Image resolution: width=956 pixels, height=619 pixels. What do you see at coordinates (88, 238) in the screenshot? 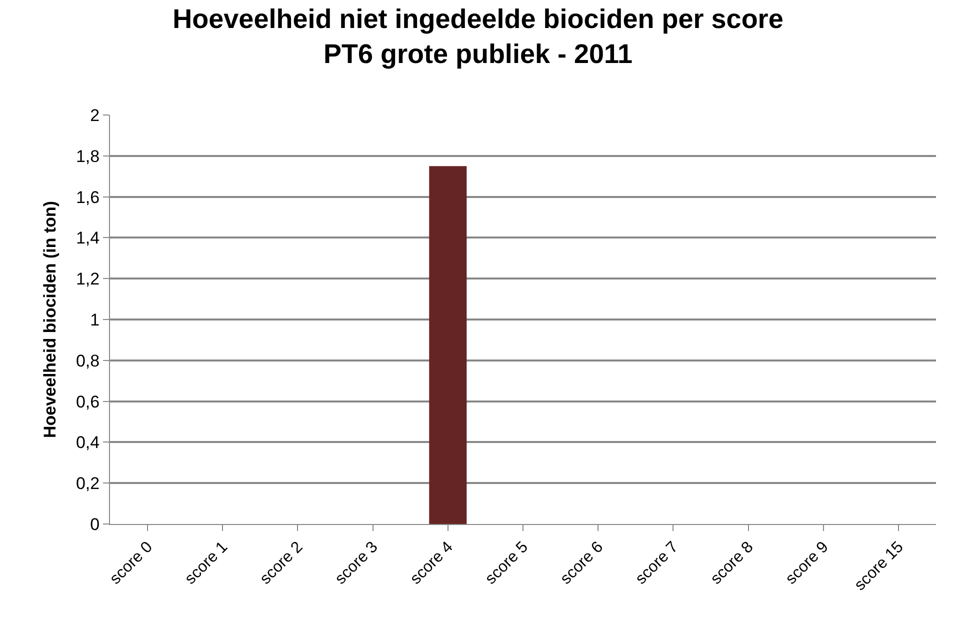
I see `y-tick-label: 1,4` at bounding box center [88, 238].